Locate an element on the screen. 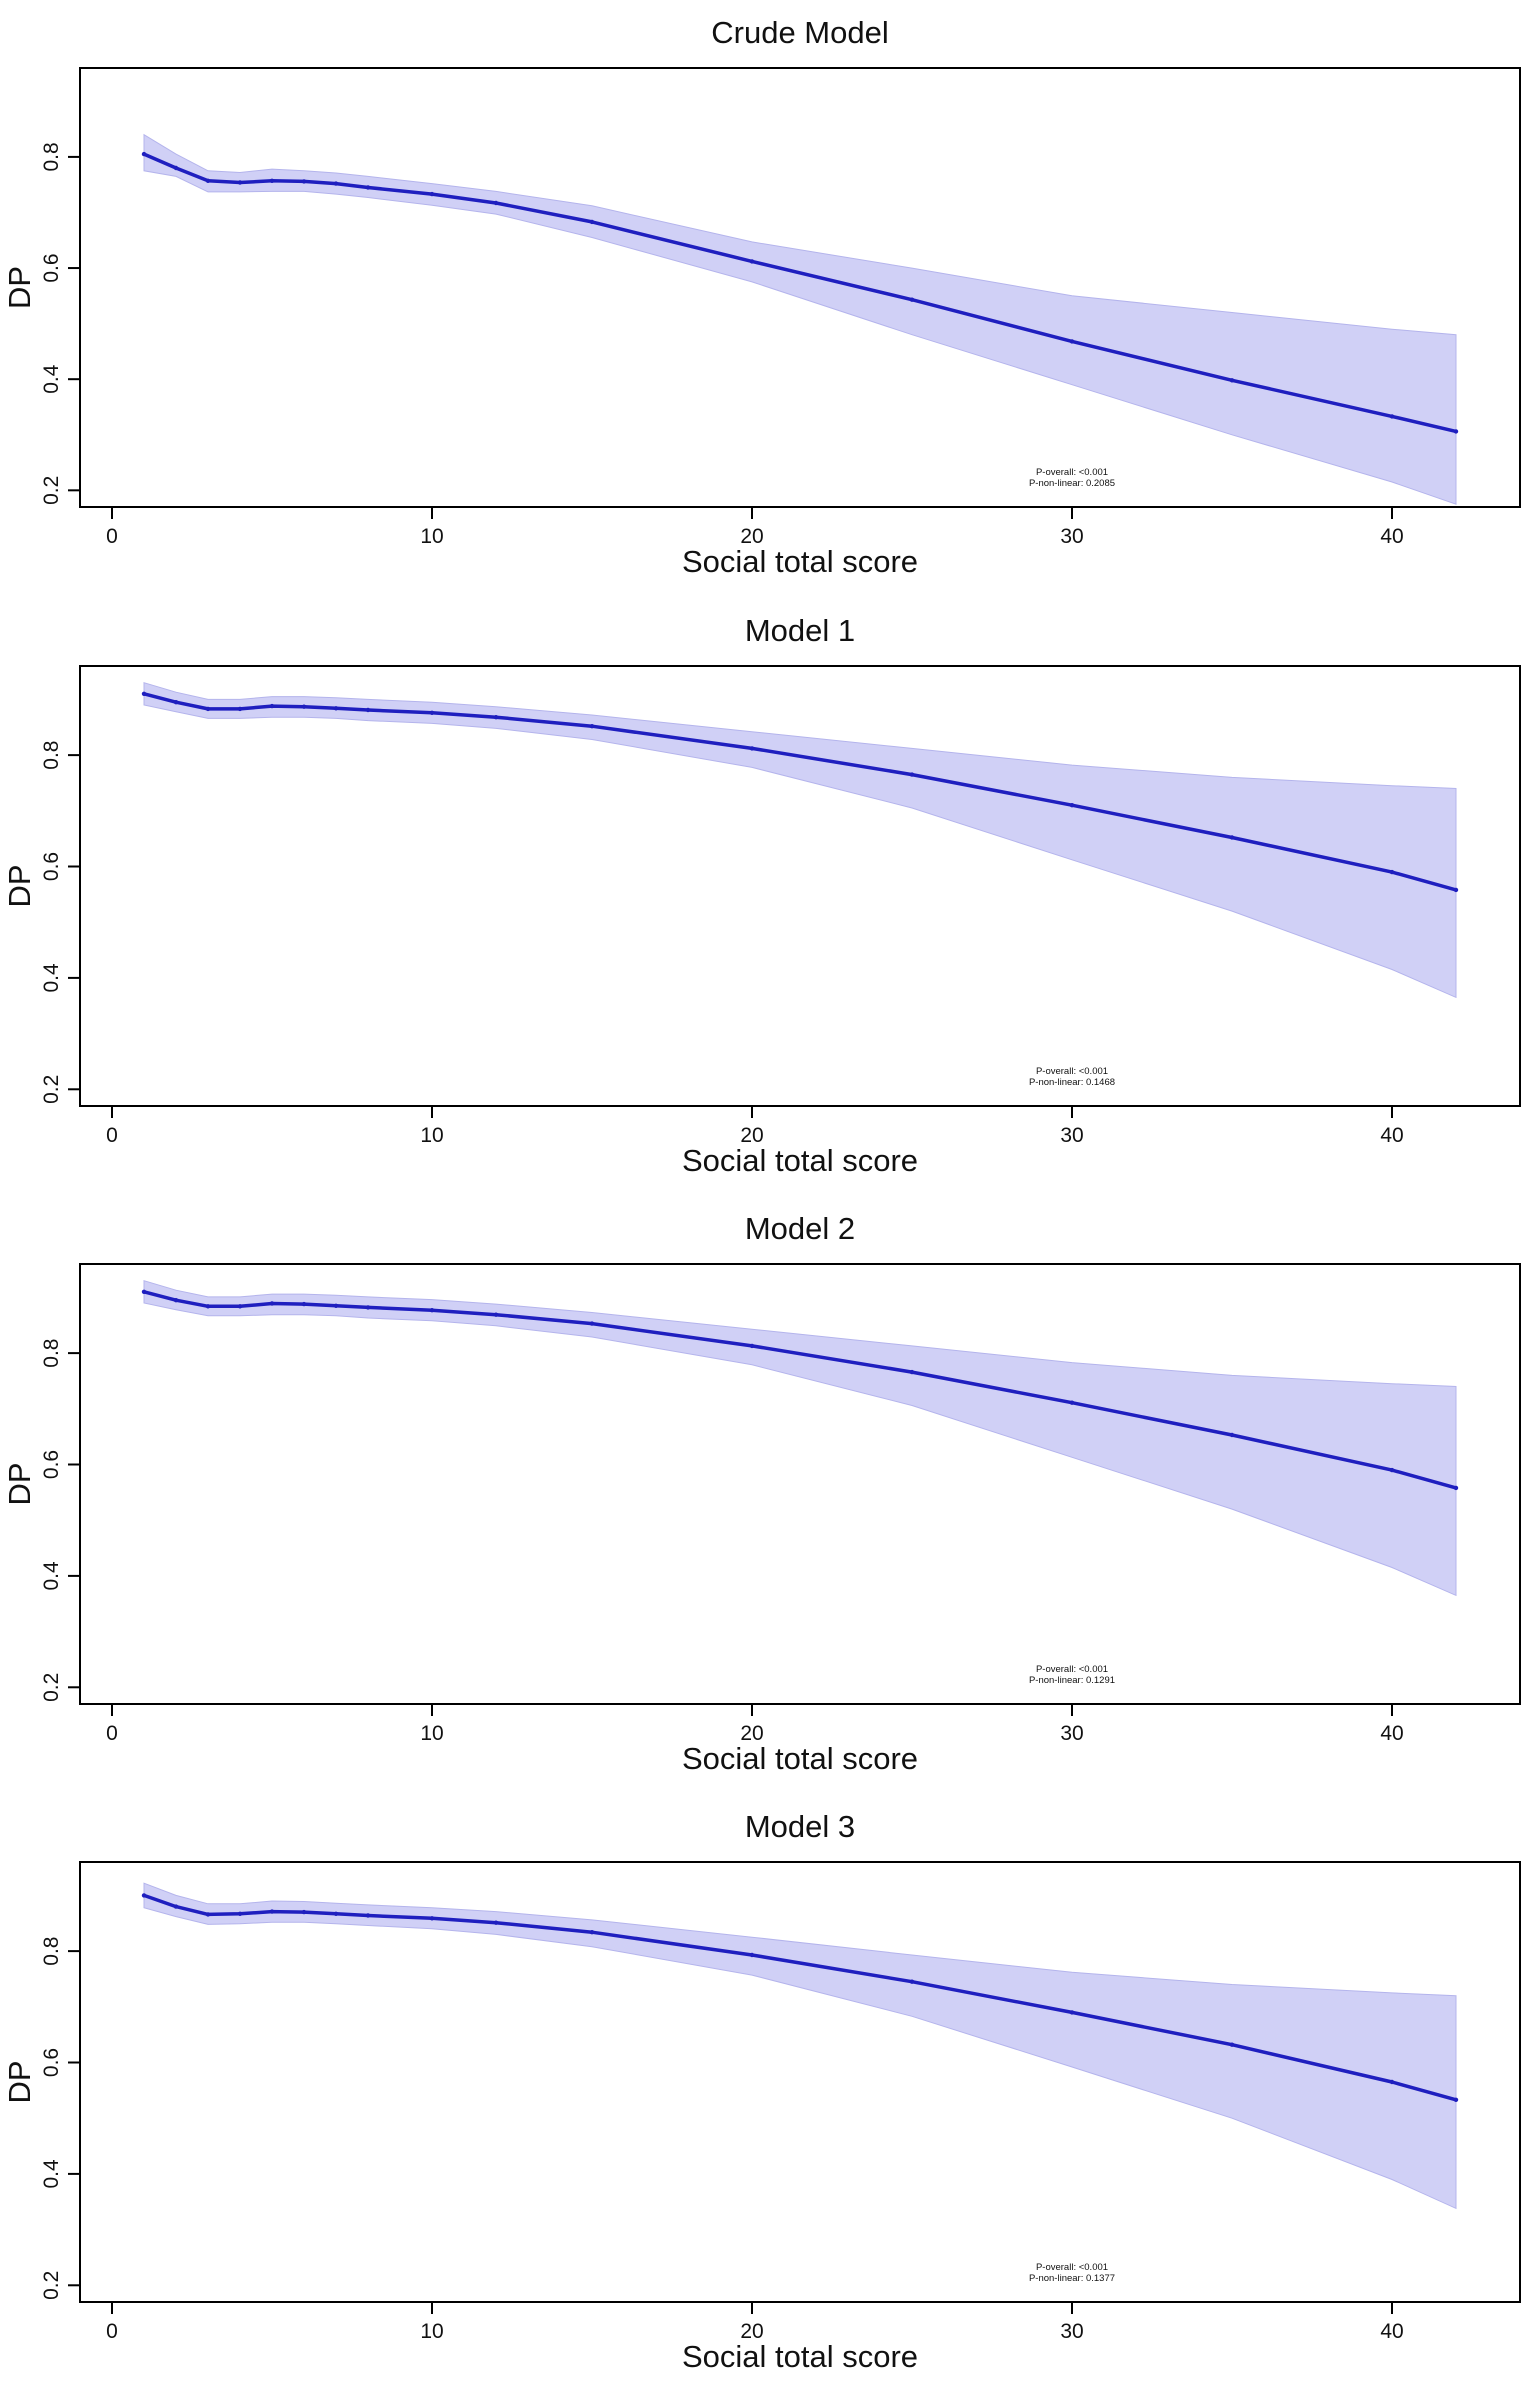 This screenshot has height=2384, width=1535. p-value-annotation: P-non-linear: 0.1468 is located at coordinates (1072, 1082).